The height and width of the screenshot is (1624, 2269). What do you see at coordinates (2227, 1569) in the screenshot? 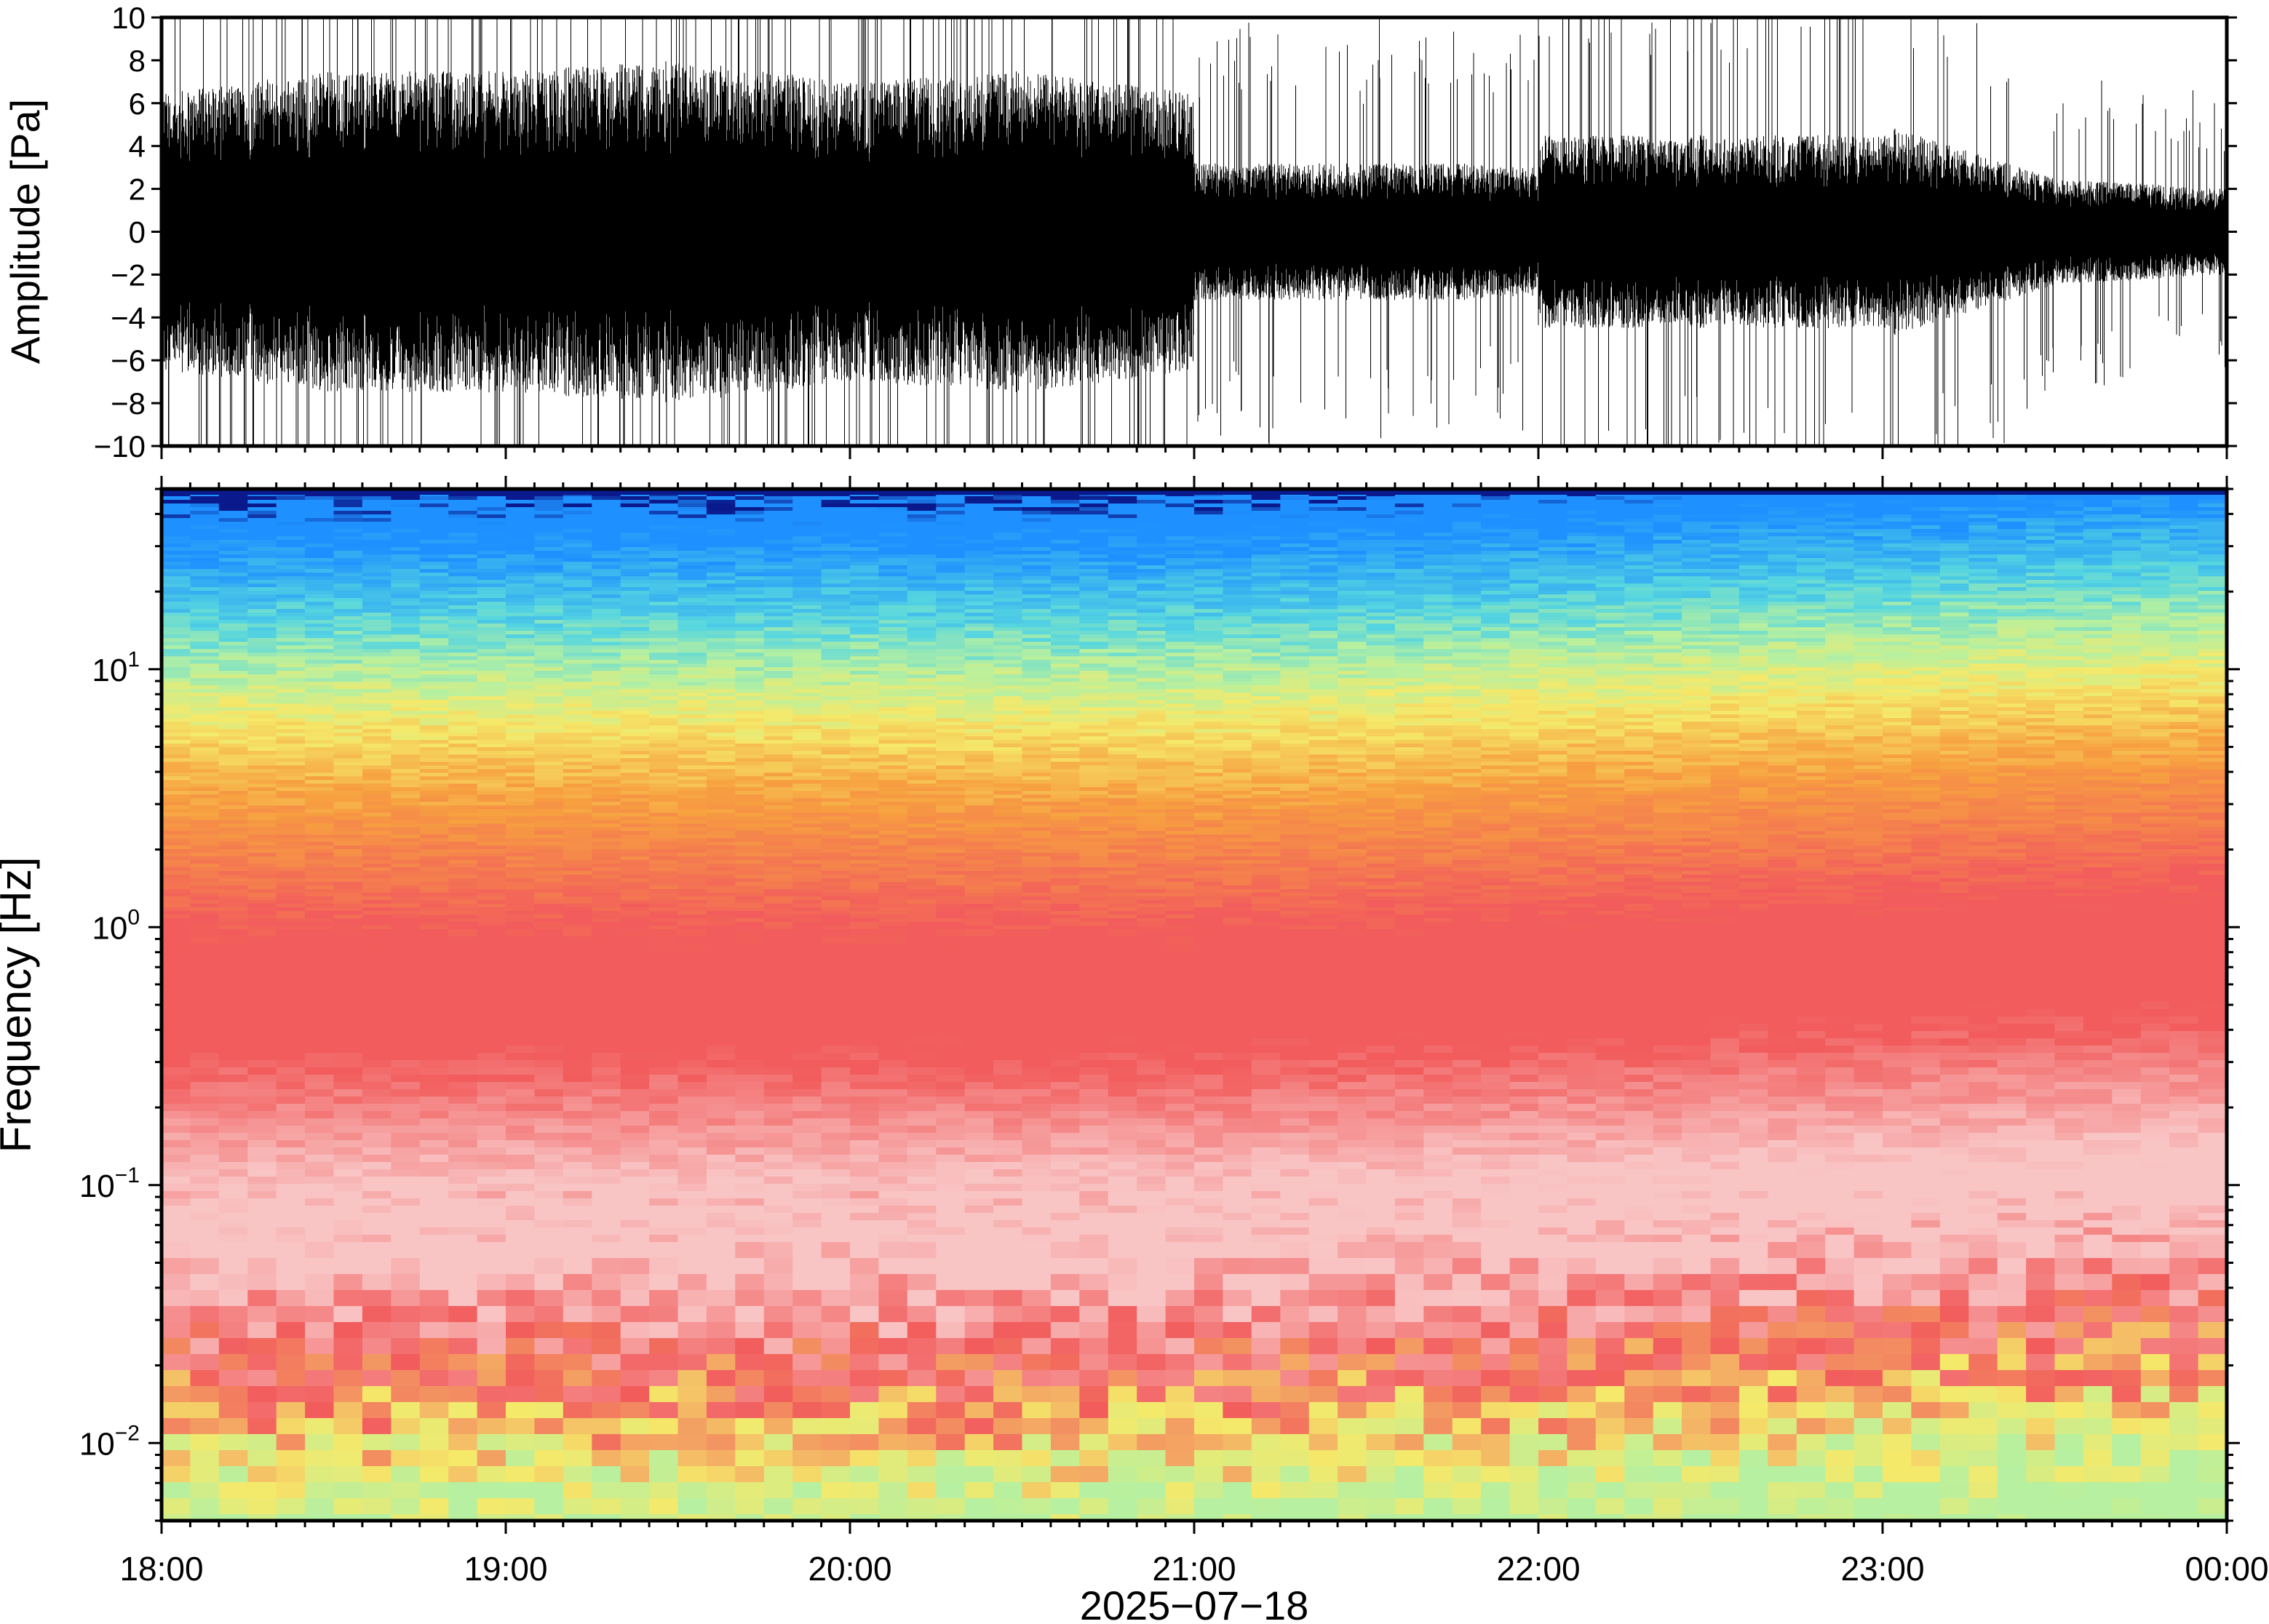
I see `time-tick-label: 00:00` at bounding box center [2227, 1569].